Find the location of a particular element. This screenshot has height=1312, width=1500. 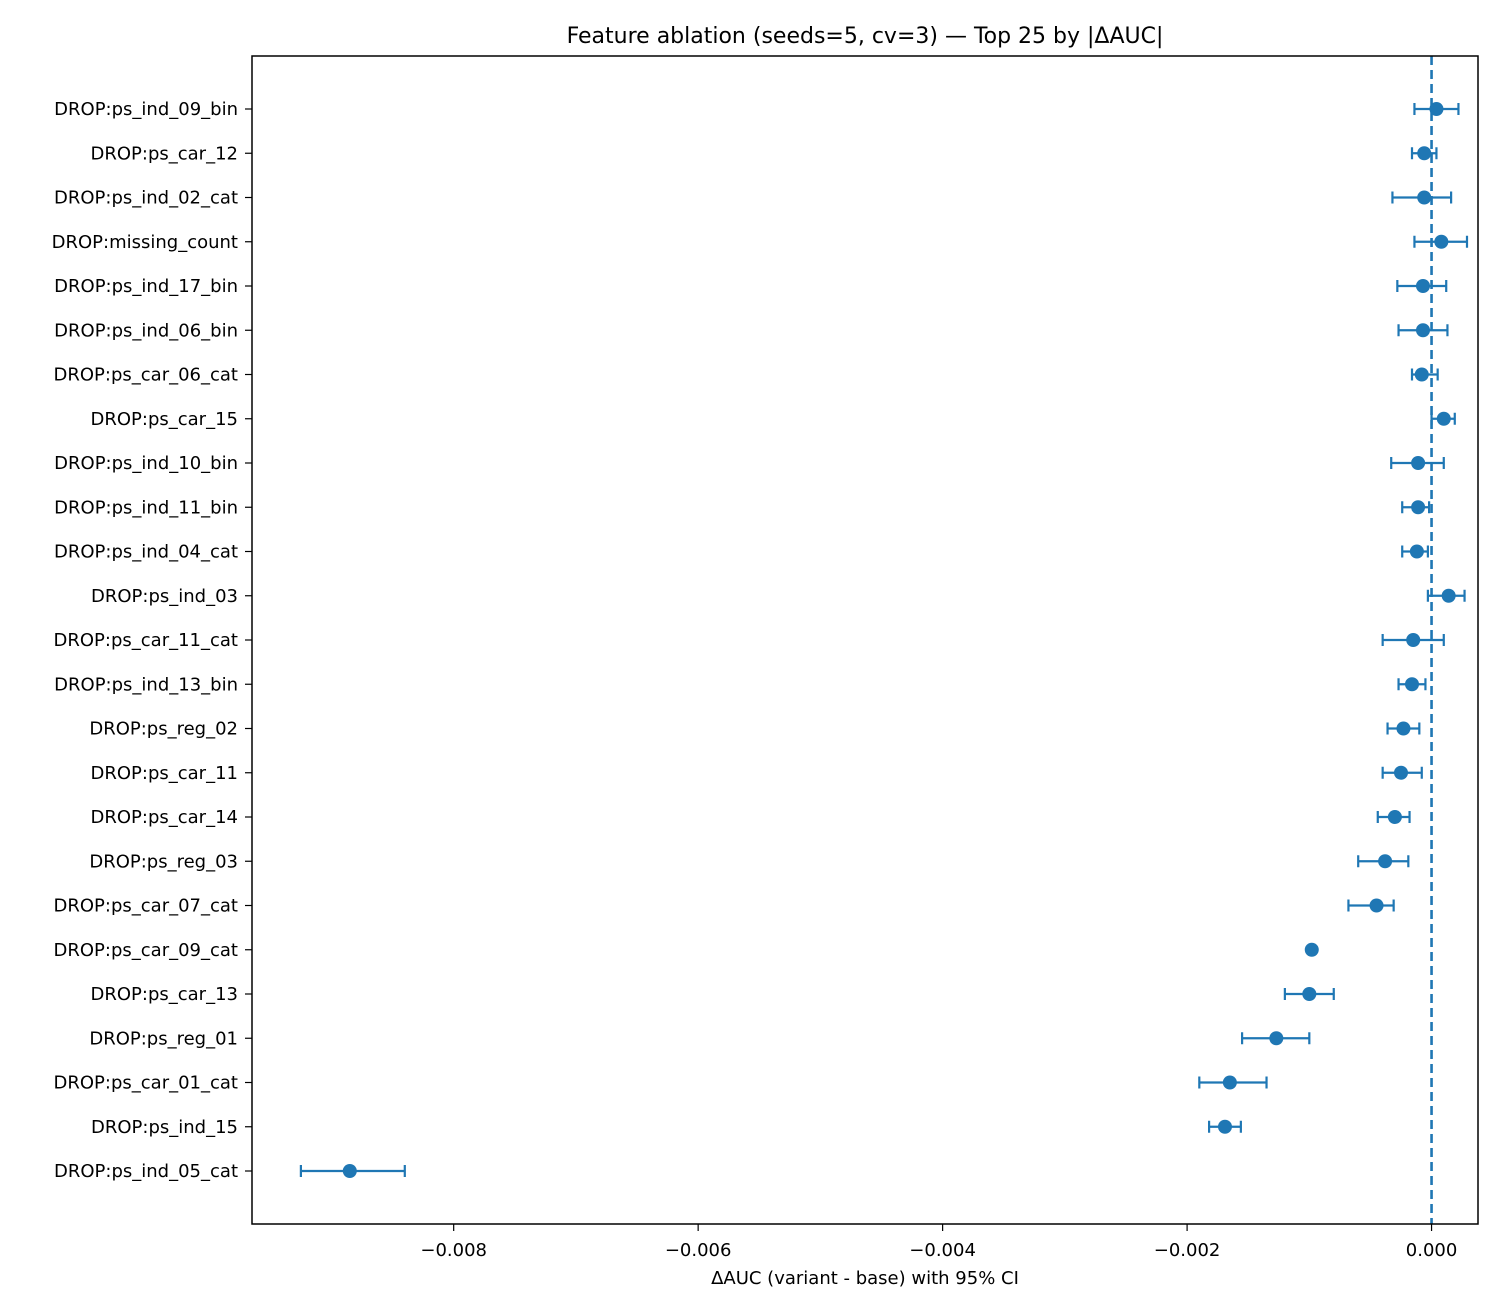

y-tick-label: DROP:ps_reg_03 is located at coordinates (163, 861).